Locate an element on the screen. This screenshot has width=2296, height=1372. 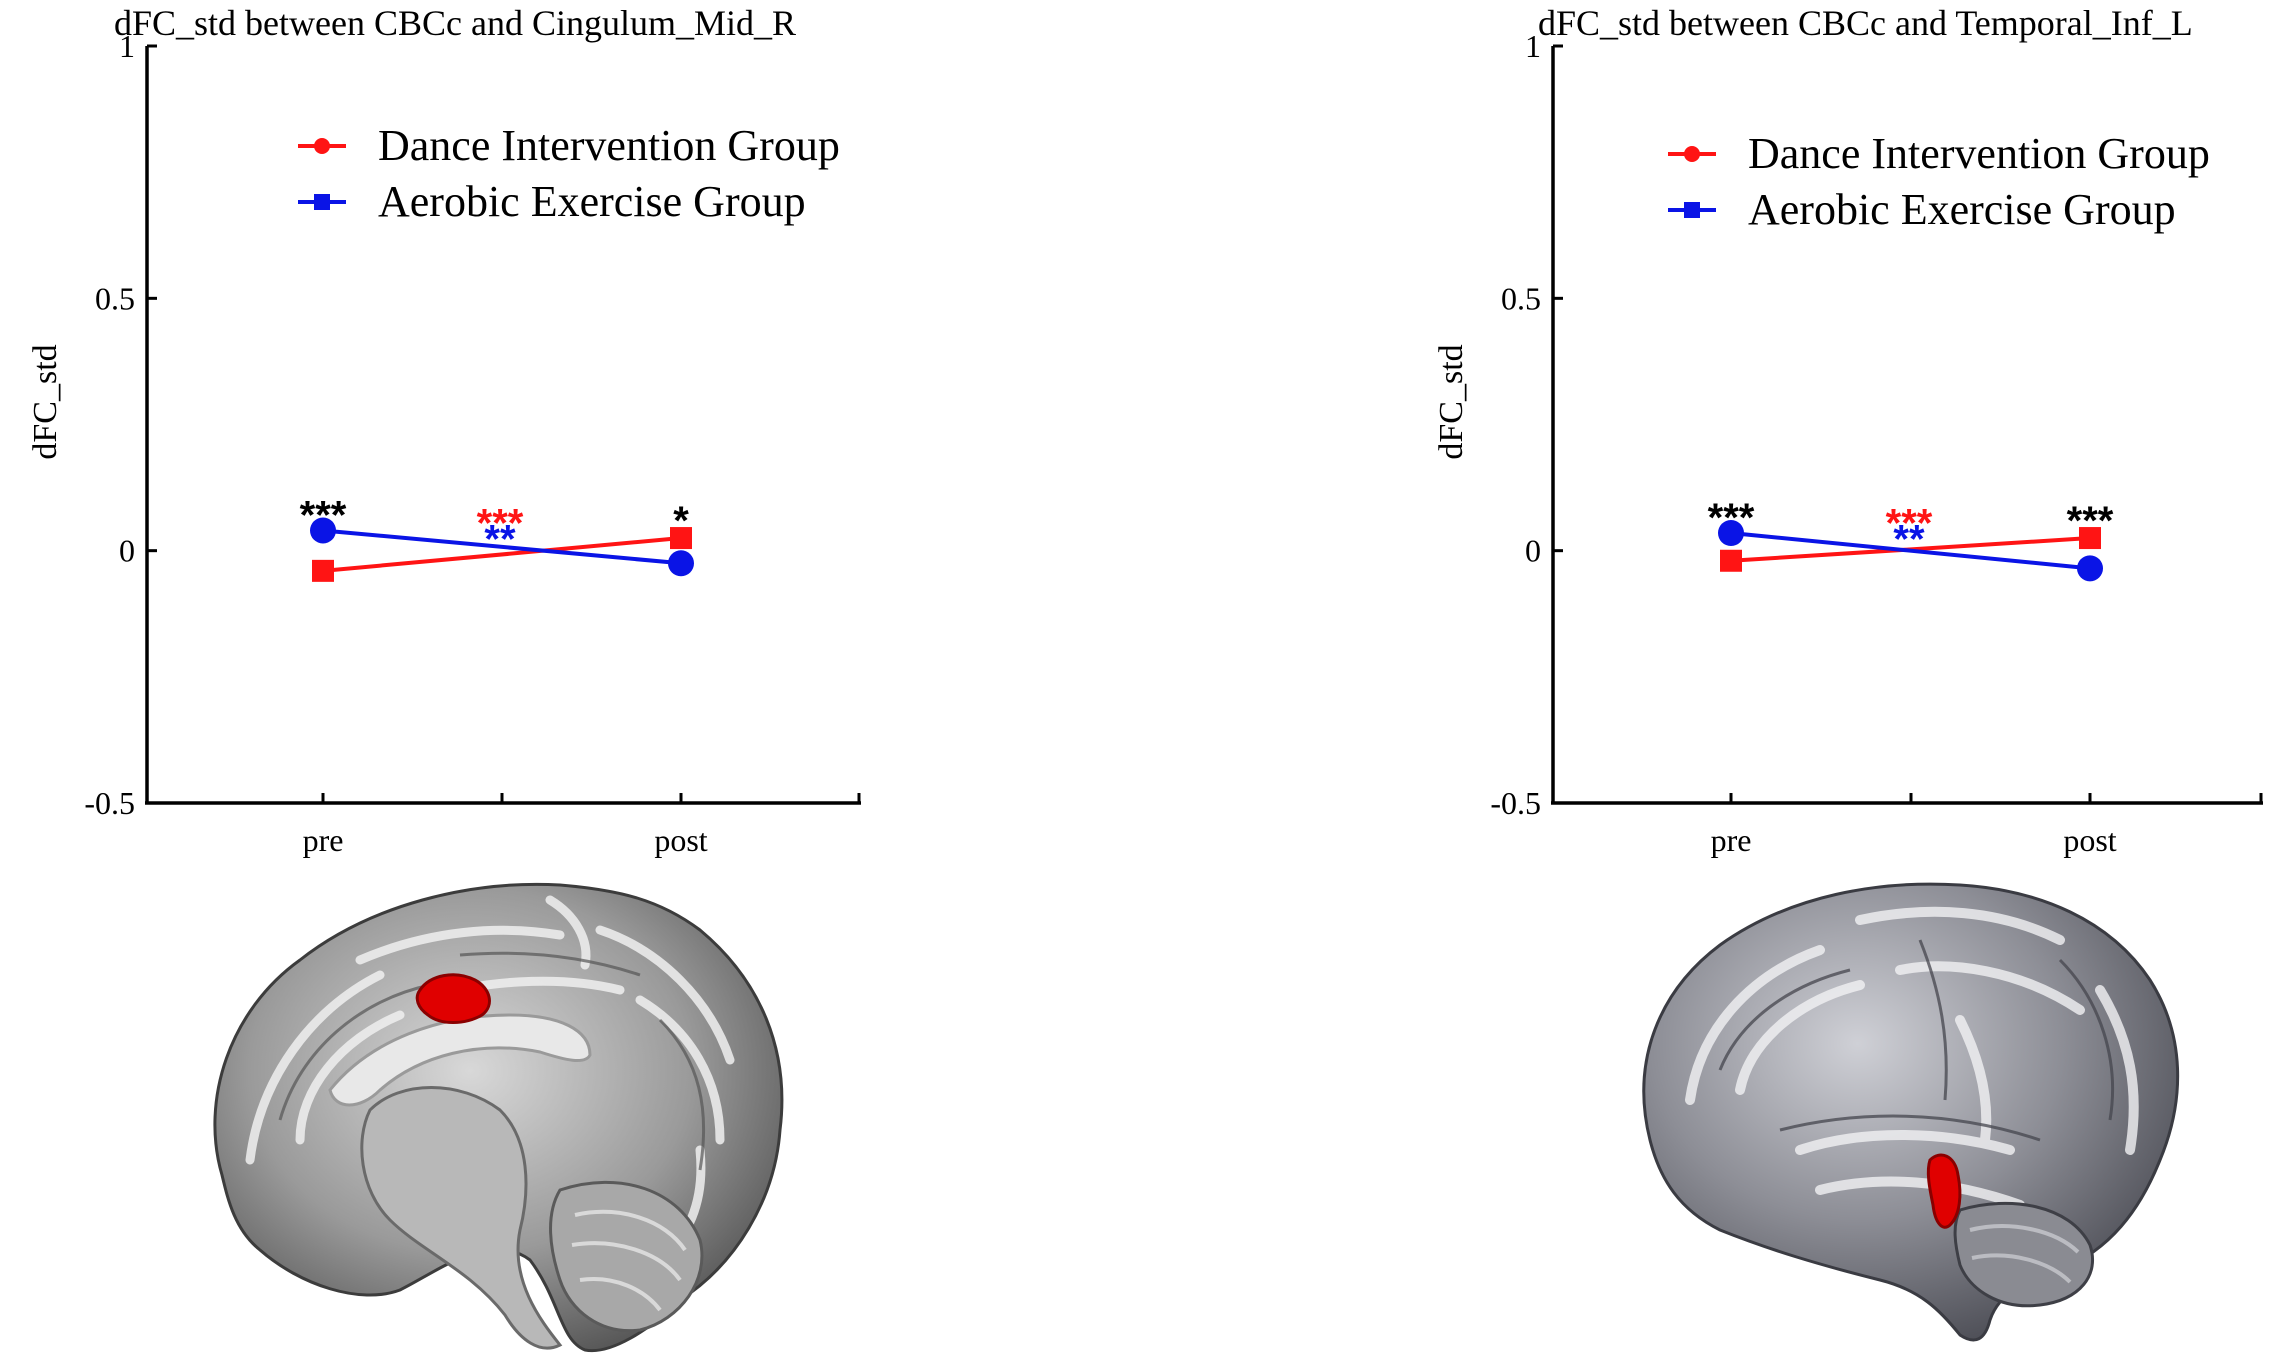
highlight-region-cingulum is located at coordinates (453, 998).